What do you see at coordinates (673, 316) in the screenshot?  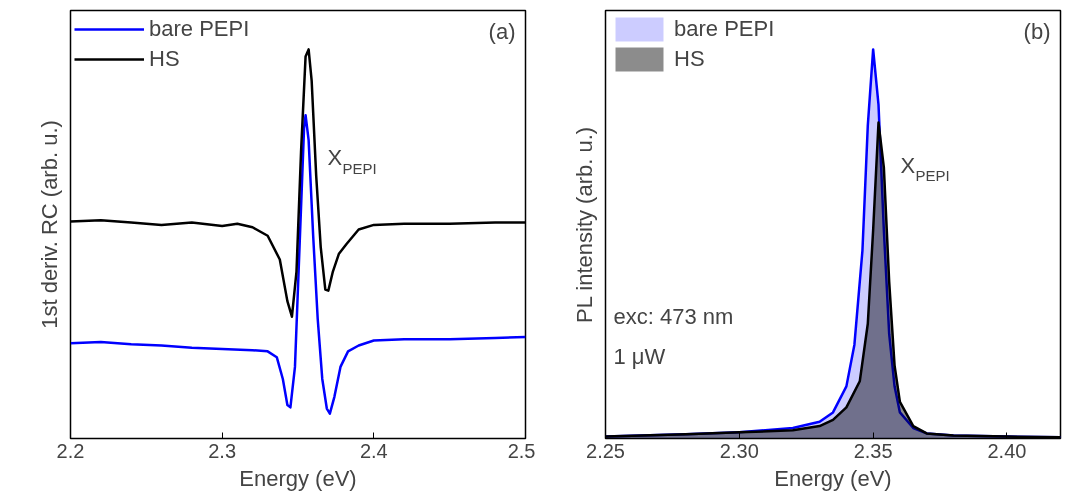 I see `annotation: exc: 473 nm` at bounding box center [673, 316].